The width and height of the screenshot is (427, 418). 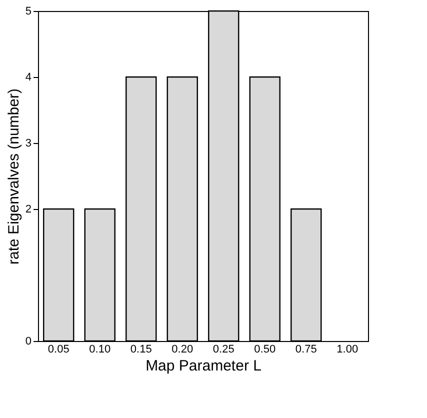 What do you see at coordinates (28, 210) in the screenshot?
I see `y-tick-label: 2` at bounding box center [28, 210].